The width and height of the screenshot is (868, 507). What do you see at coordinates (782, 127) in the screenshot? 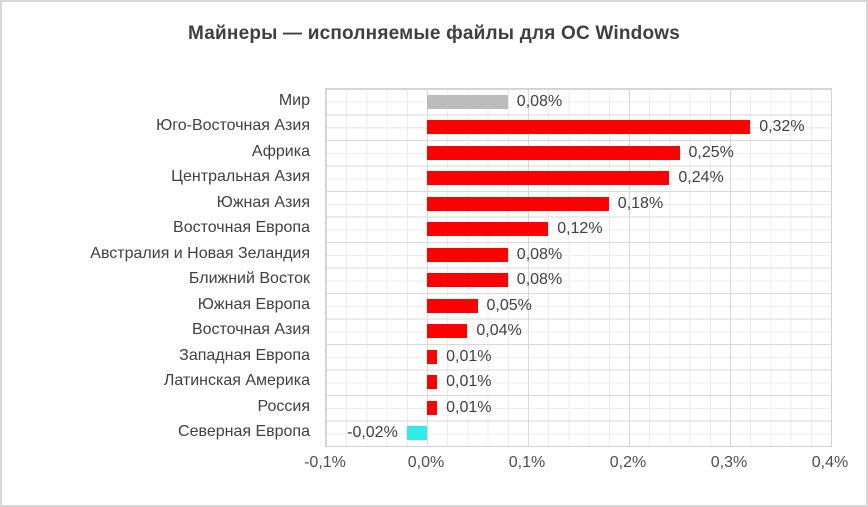
I see `value-label: 0,32%` at bounding box center [782, 127].